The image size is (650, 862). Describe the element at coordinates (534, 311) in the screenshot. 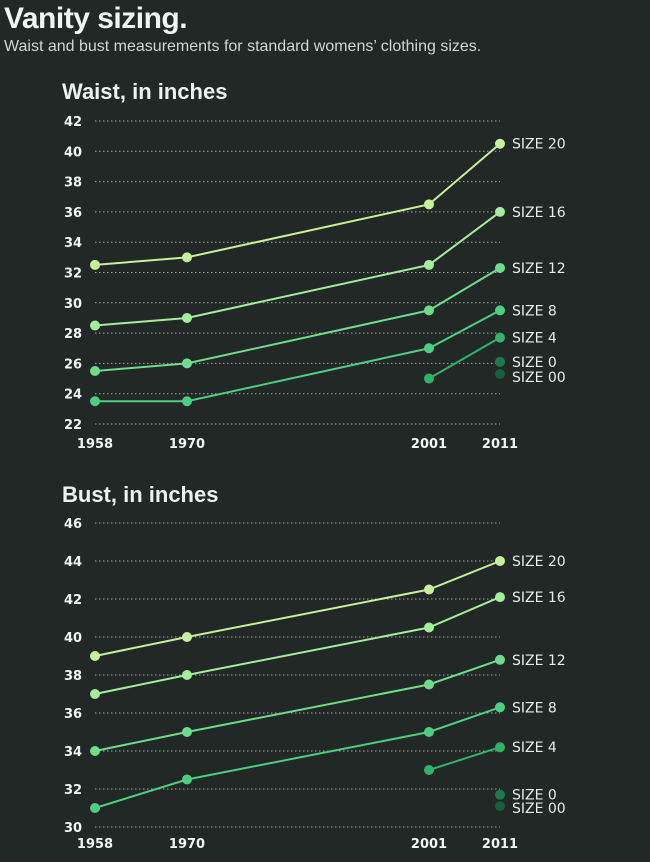

I see `waist-series-label-size-8: SIZE 8` at that location.